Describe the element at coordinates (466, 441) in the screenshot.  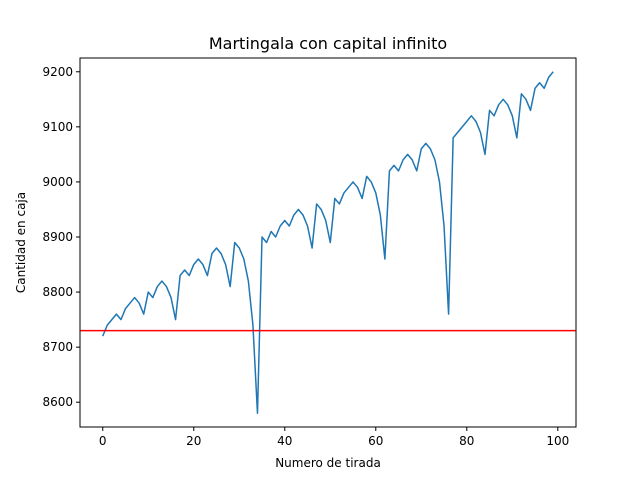
I see `x-tick-label: 80` at that location.